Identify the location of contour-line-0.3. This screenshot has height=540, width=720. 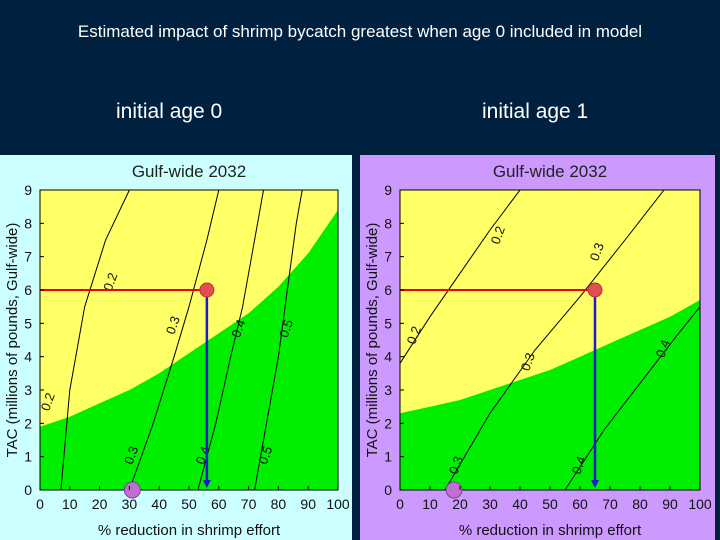
(174, 340).